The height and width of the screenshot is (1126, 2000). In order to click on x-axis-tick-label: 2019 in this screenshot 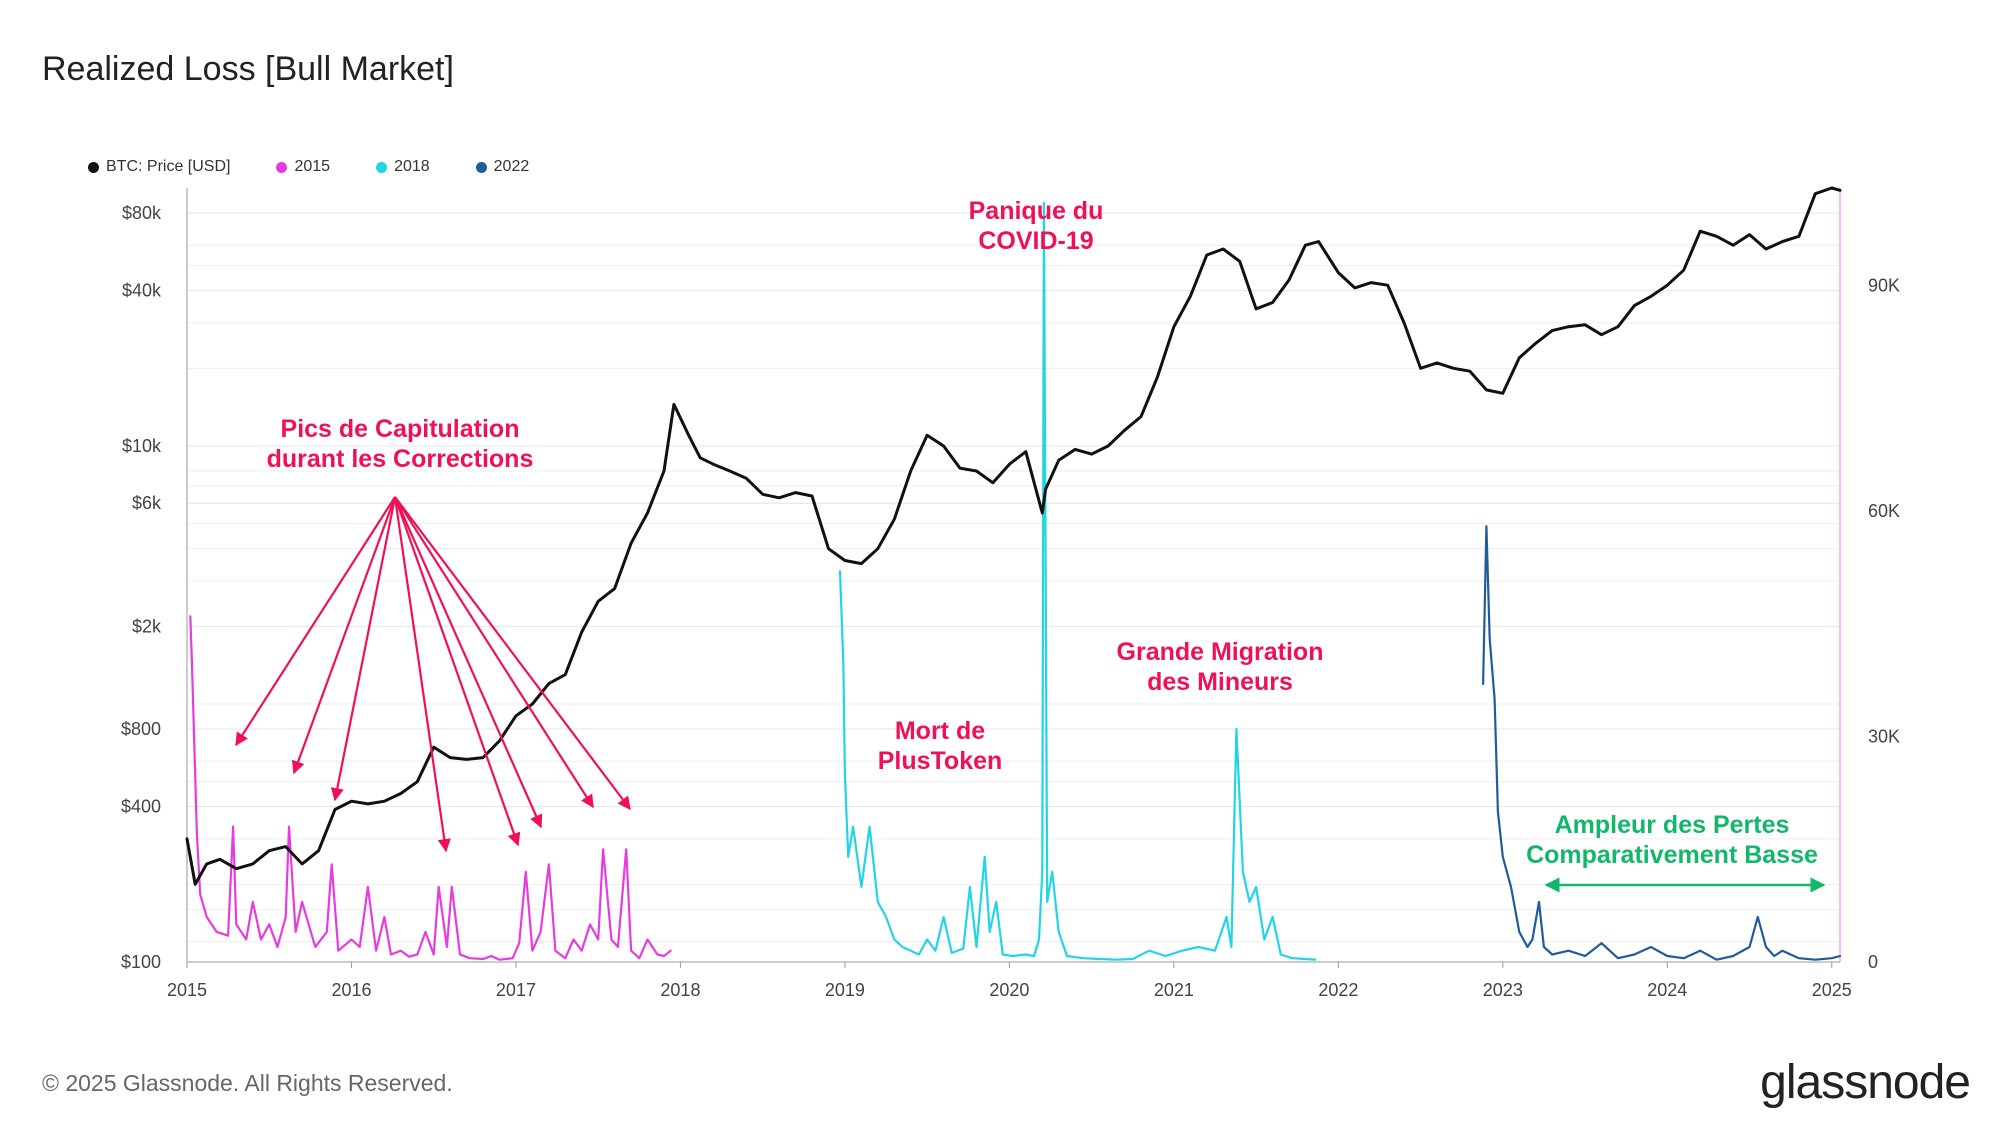, I will do `click(845, 990)`.